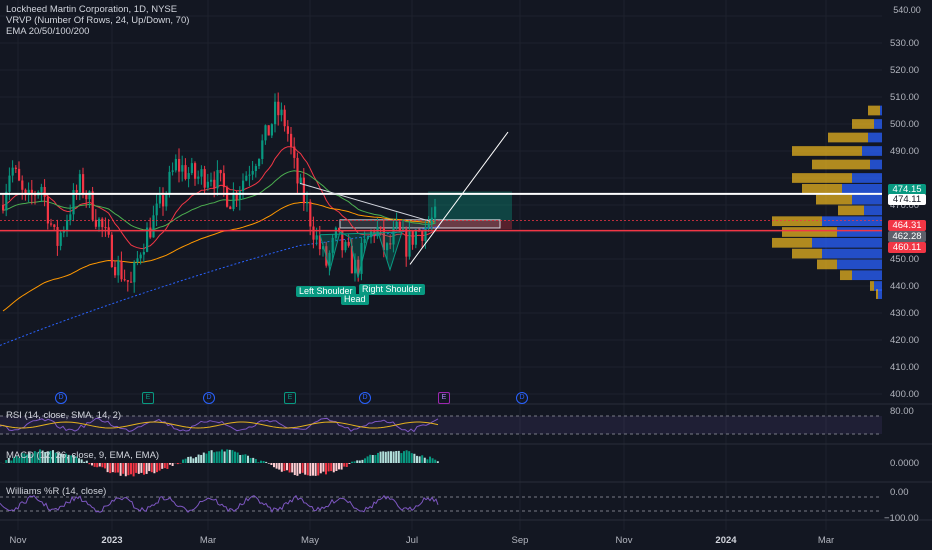 The width and height of the screenshot is (932, 550). I want to click on price-tag-462-28: 462.28, so click(907, 236).